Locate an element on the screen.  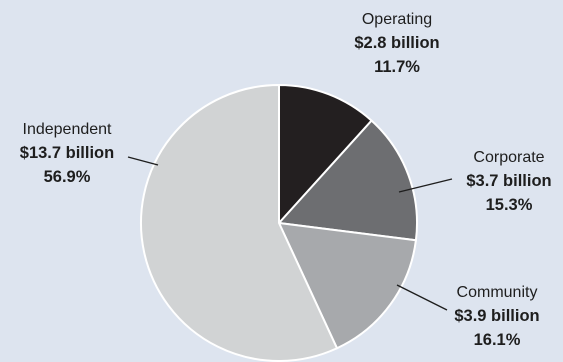
slice-percent-independent: 56.9% is located at coordinates (67, 177).